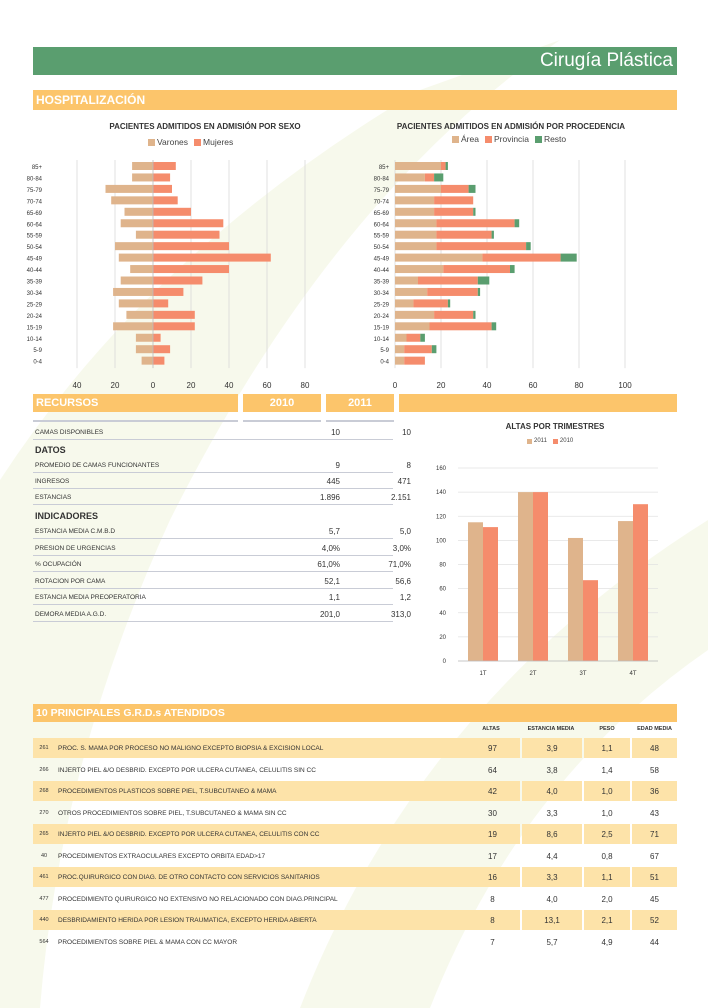 This screenshot has width=708, height=1008. Describe the element at coordinates (441, 493) in the screenshot. I see `y-tick-label: 140` at that location.